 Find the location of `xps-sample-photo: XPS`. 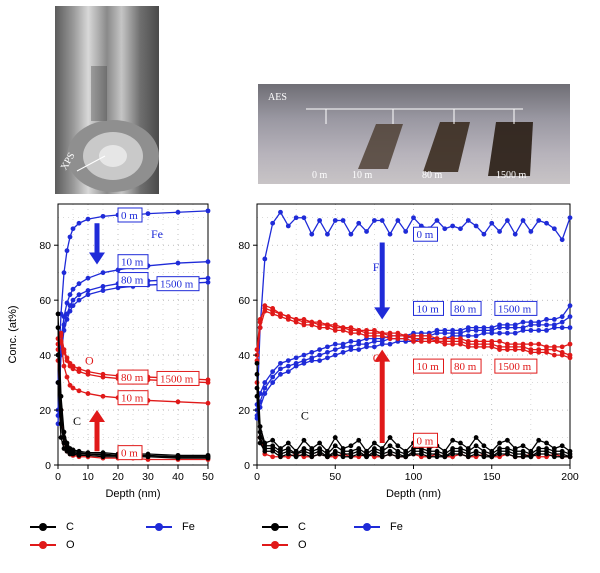

xps-sample-photo: XPS is located at coordinates (107, 100).